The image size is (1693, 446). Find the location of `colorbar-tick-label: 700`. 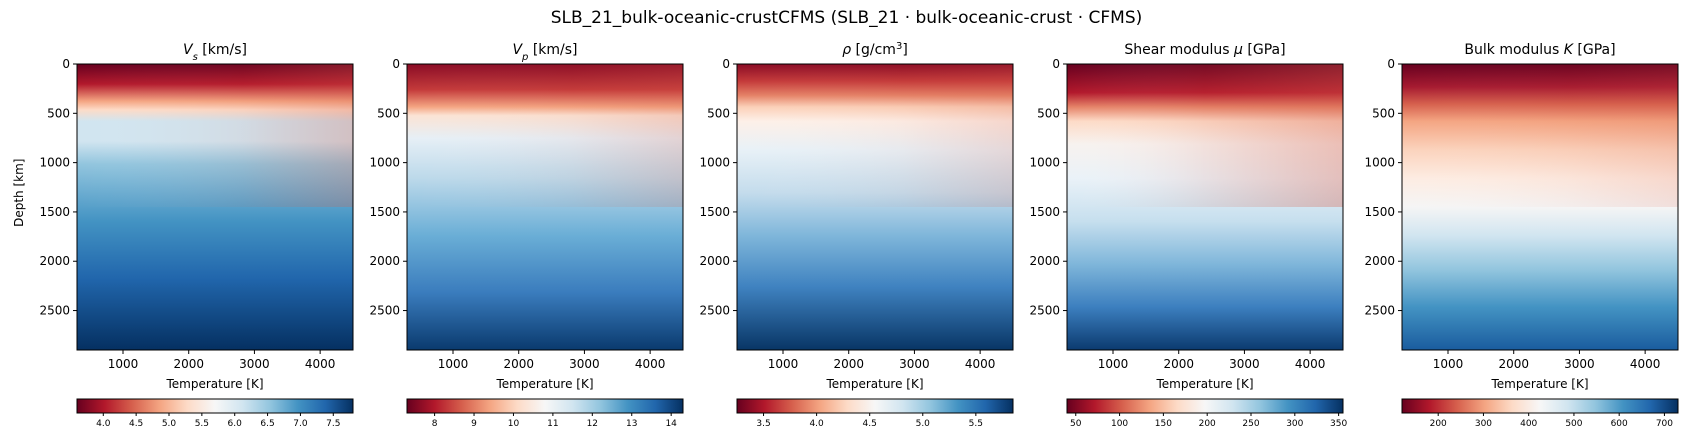

colorbar-tick-label: 700 is located at coordinates (1664, 424).